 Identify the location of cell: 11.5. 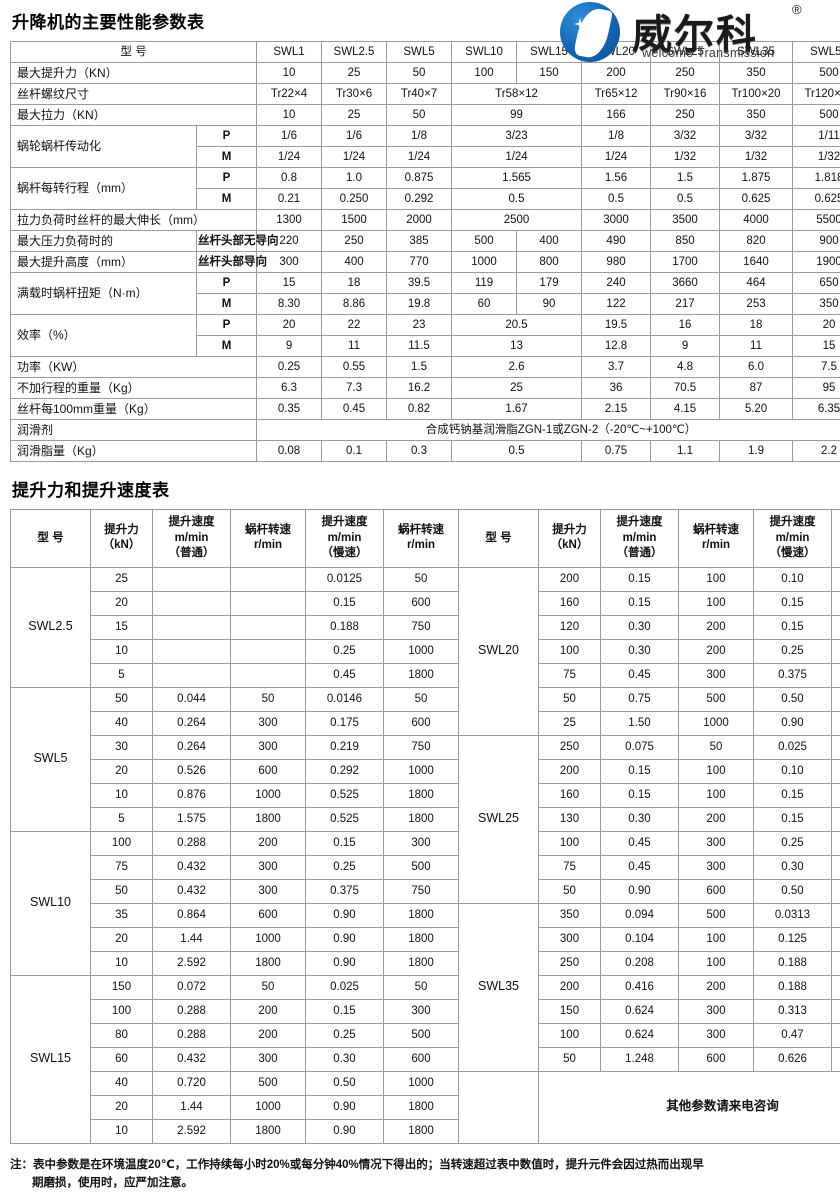
(419, 346).